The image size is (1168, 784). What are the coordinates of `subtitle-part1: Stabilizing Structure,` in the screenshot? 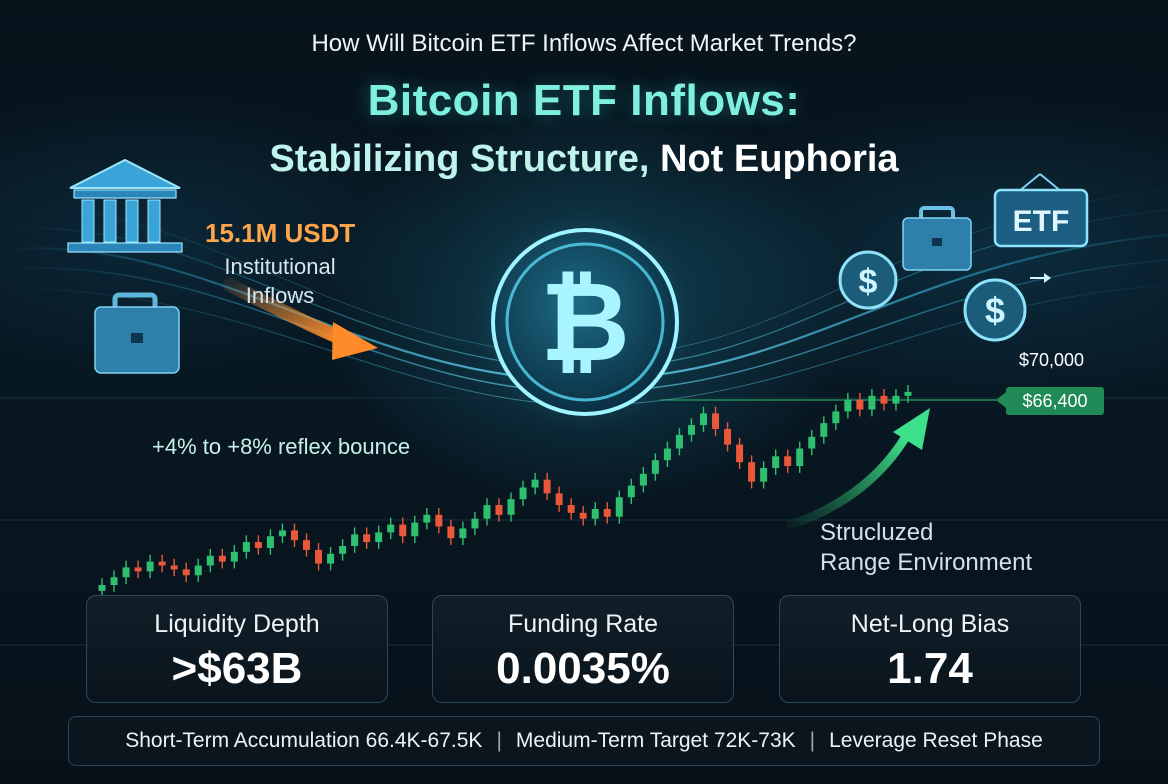 It's located at (459, 159).